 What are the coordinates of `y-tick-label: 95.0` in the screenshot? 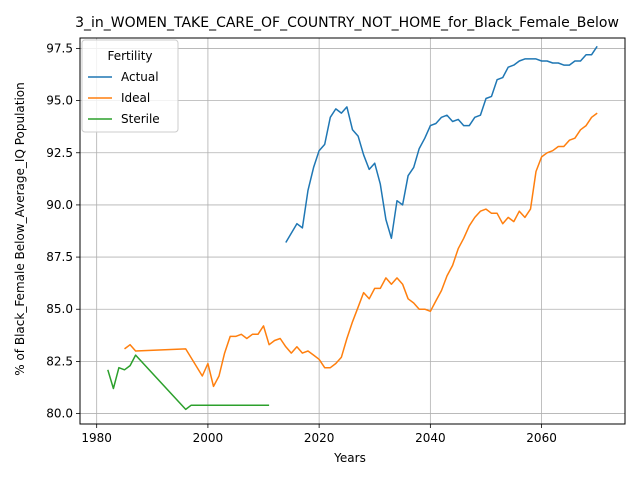 It's located at (59, 101).